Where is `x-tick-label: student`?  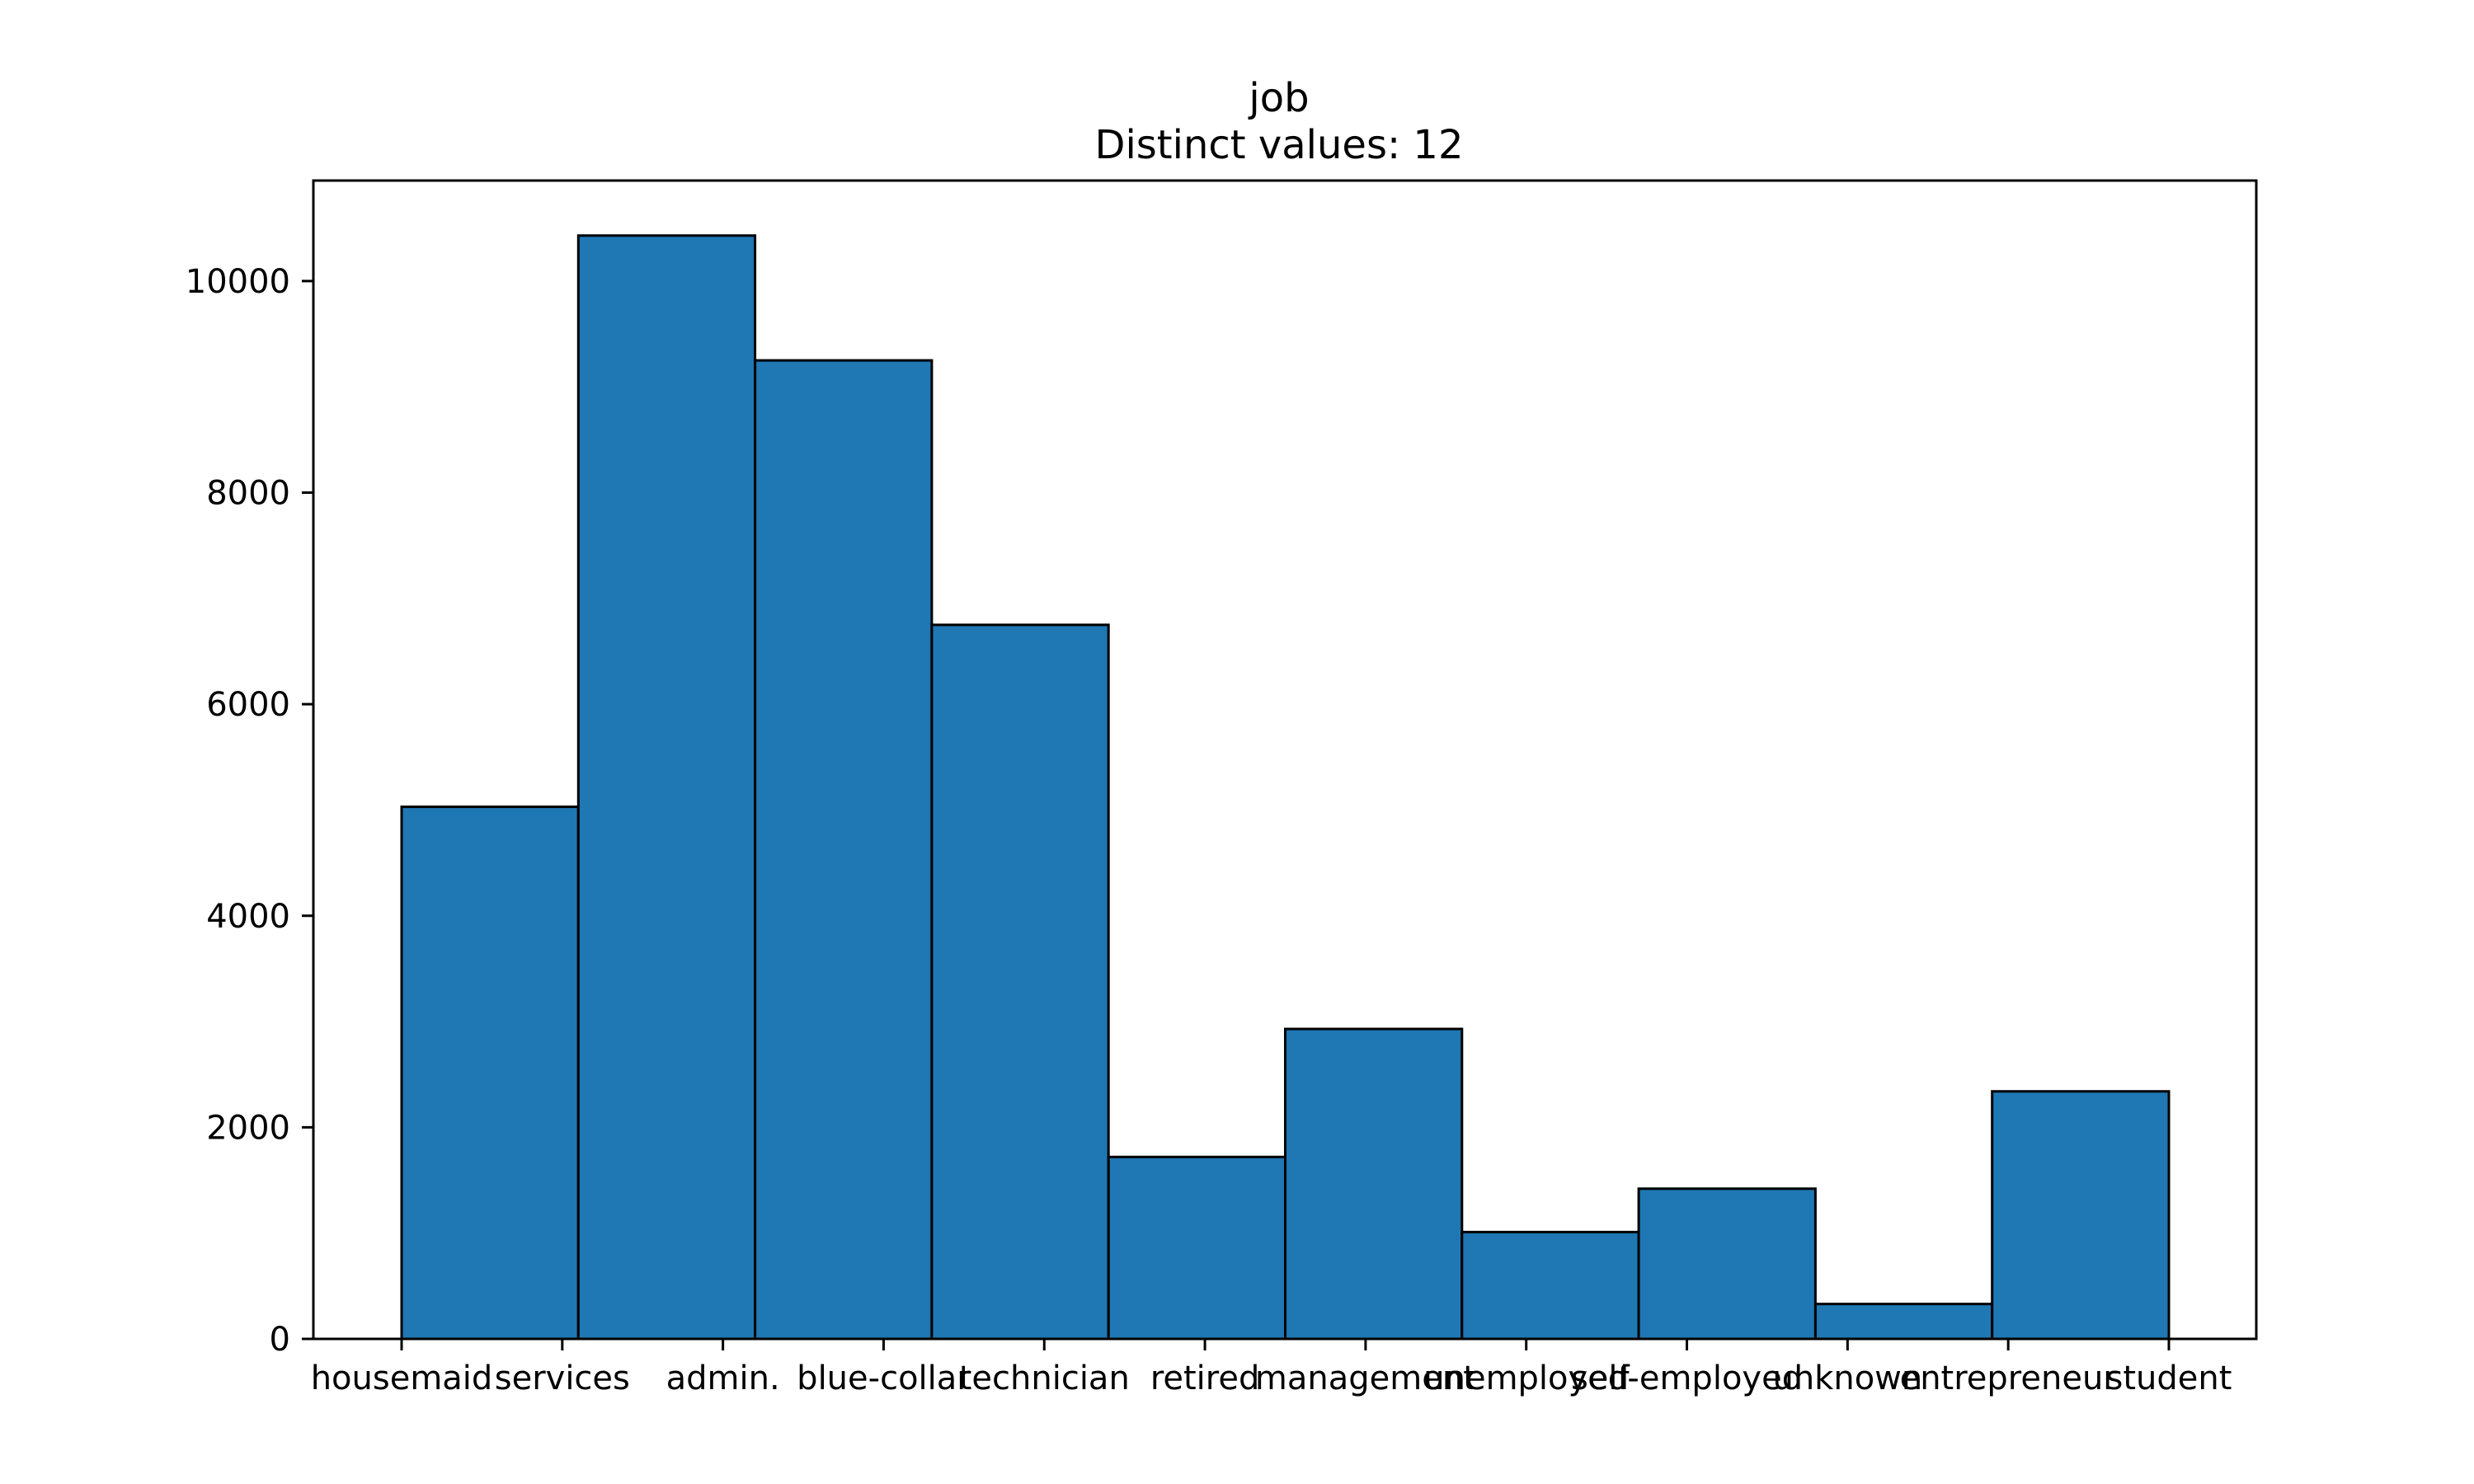 x-tick-label: student is located at coordinates (2169, 1378).